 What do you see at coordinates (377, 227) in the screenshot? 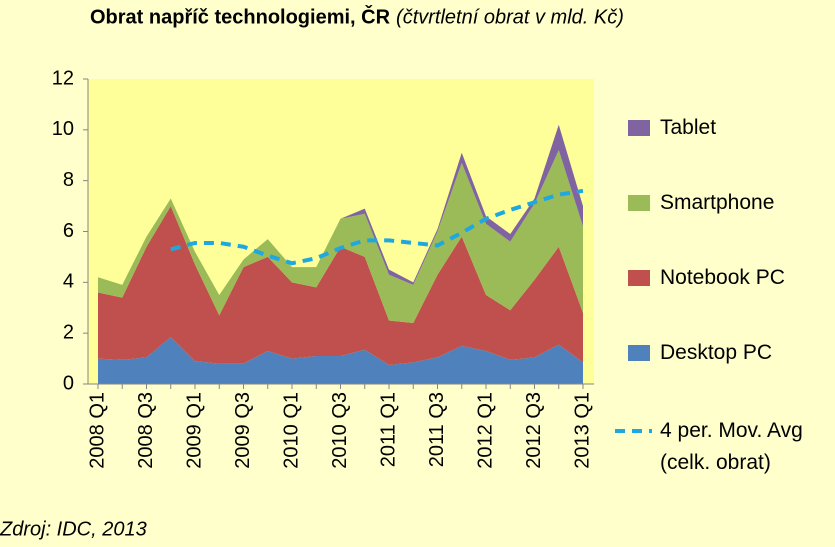
I see `moving-average` at bounding box center [377, 227].